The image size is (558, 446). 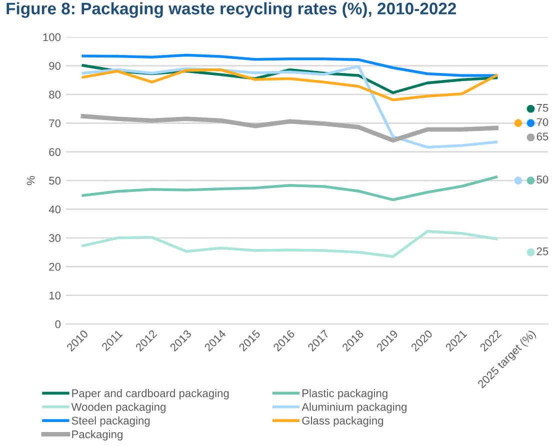 I want to click on y-tick-label: 0, so click(x=58, y=324).